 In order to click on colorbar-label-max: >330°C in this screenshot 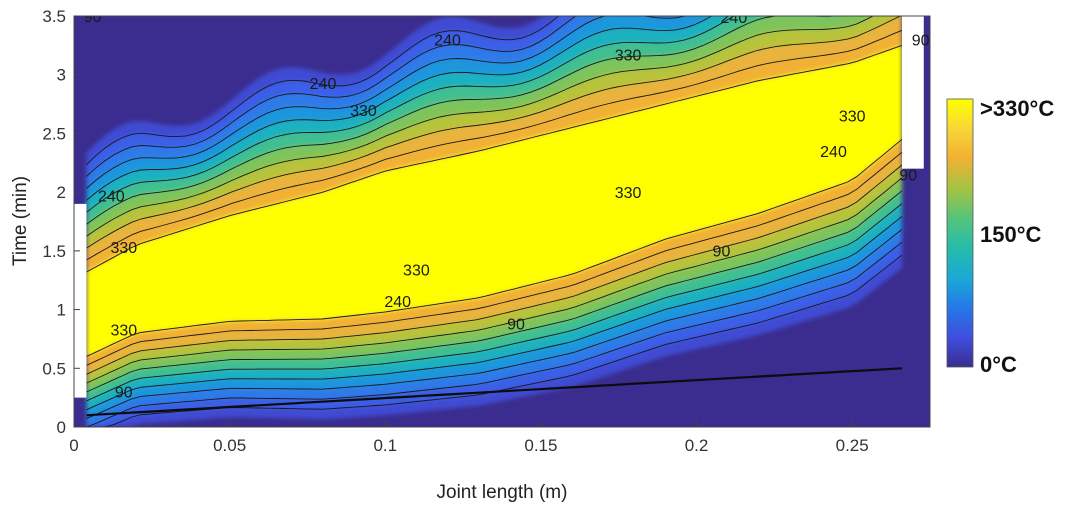, I will do `click(1017, 108)`.